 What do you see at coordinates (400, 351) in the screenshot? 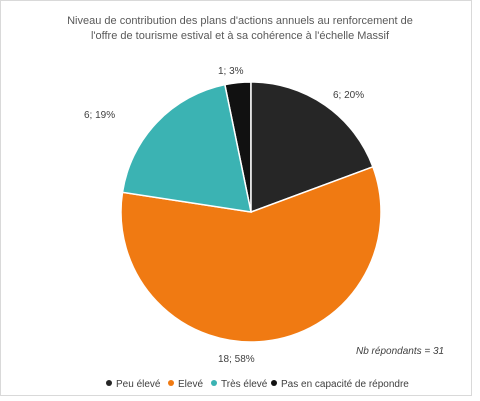
I see `respondents-note: Nb répondants = 31` at bounding box center [400, 351].